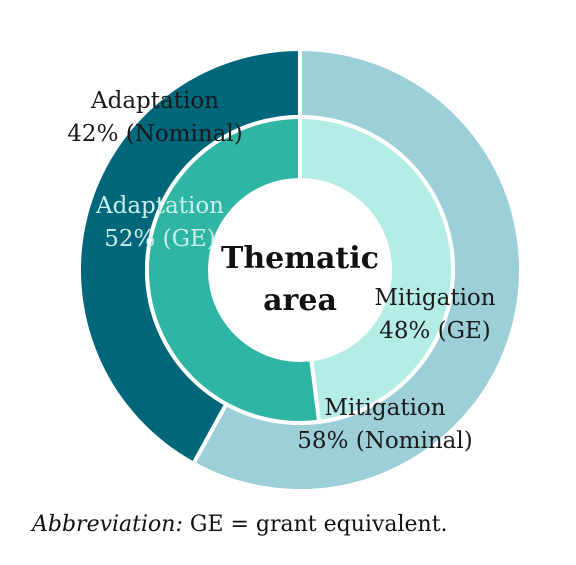 This screenshot has width=576, height=565. What do you see at coordinates (154, 134) in the screenshot?
I see `outer-adaptation-label-line-2: 42% (Nominal)` at bounding box center [154, 134].